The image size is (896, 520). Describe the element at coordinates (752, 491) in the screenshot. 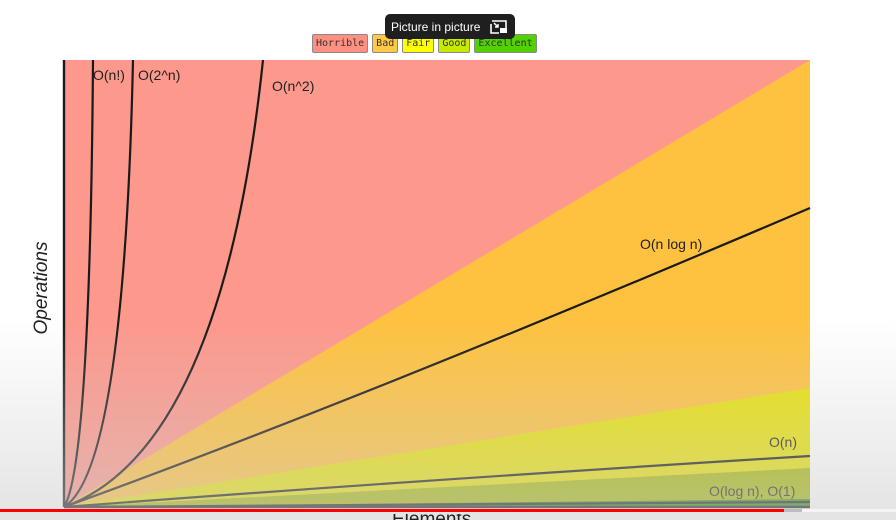

I see `curve-label-log-n-and-constant: O(log n), O(1)` at that location.